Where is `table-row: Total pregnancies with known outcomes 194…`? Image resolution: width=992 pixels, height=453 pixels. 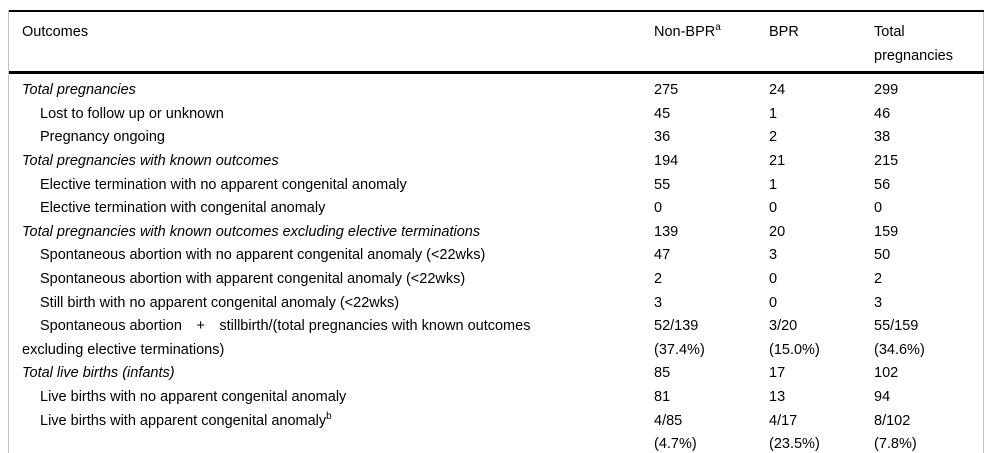
table-row: Total pregnancies with known outcomes 194… is located at coordinates (496, 162).